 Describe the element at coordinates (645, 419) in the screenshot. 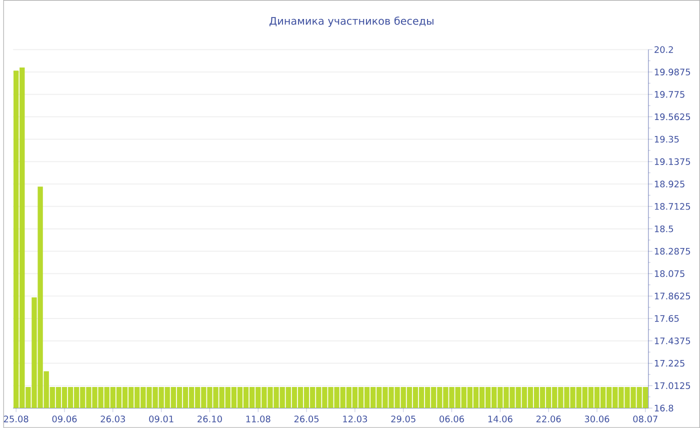

I see `x-tick-label: 08.07` at that location.